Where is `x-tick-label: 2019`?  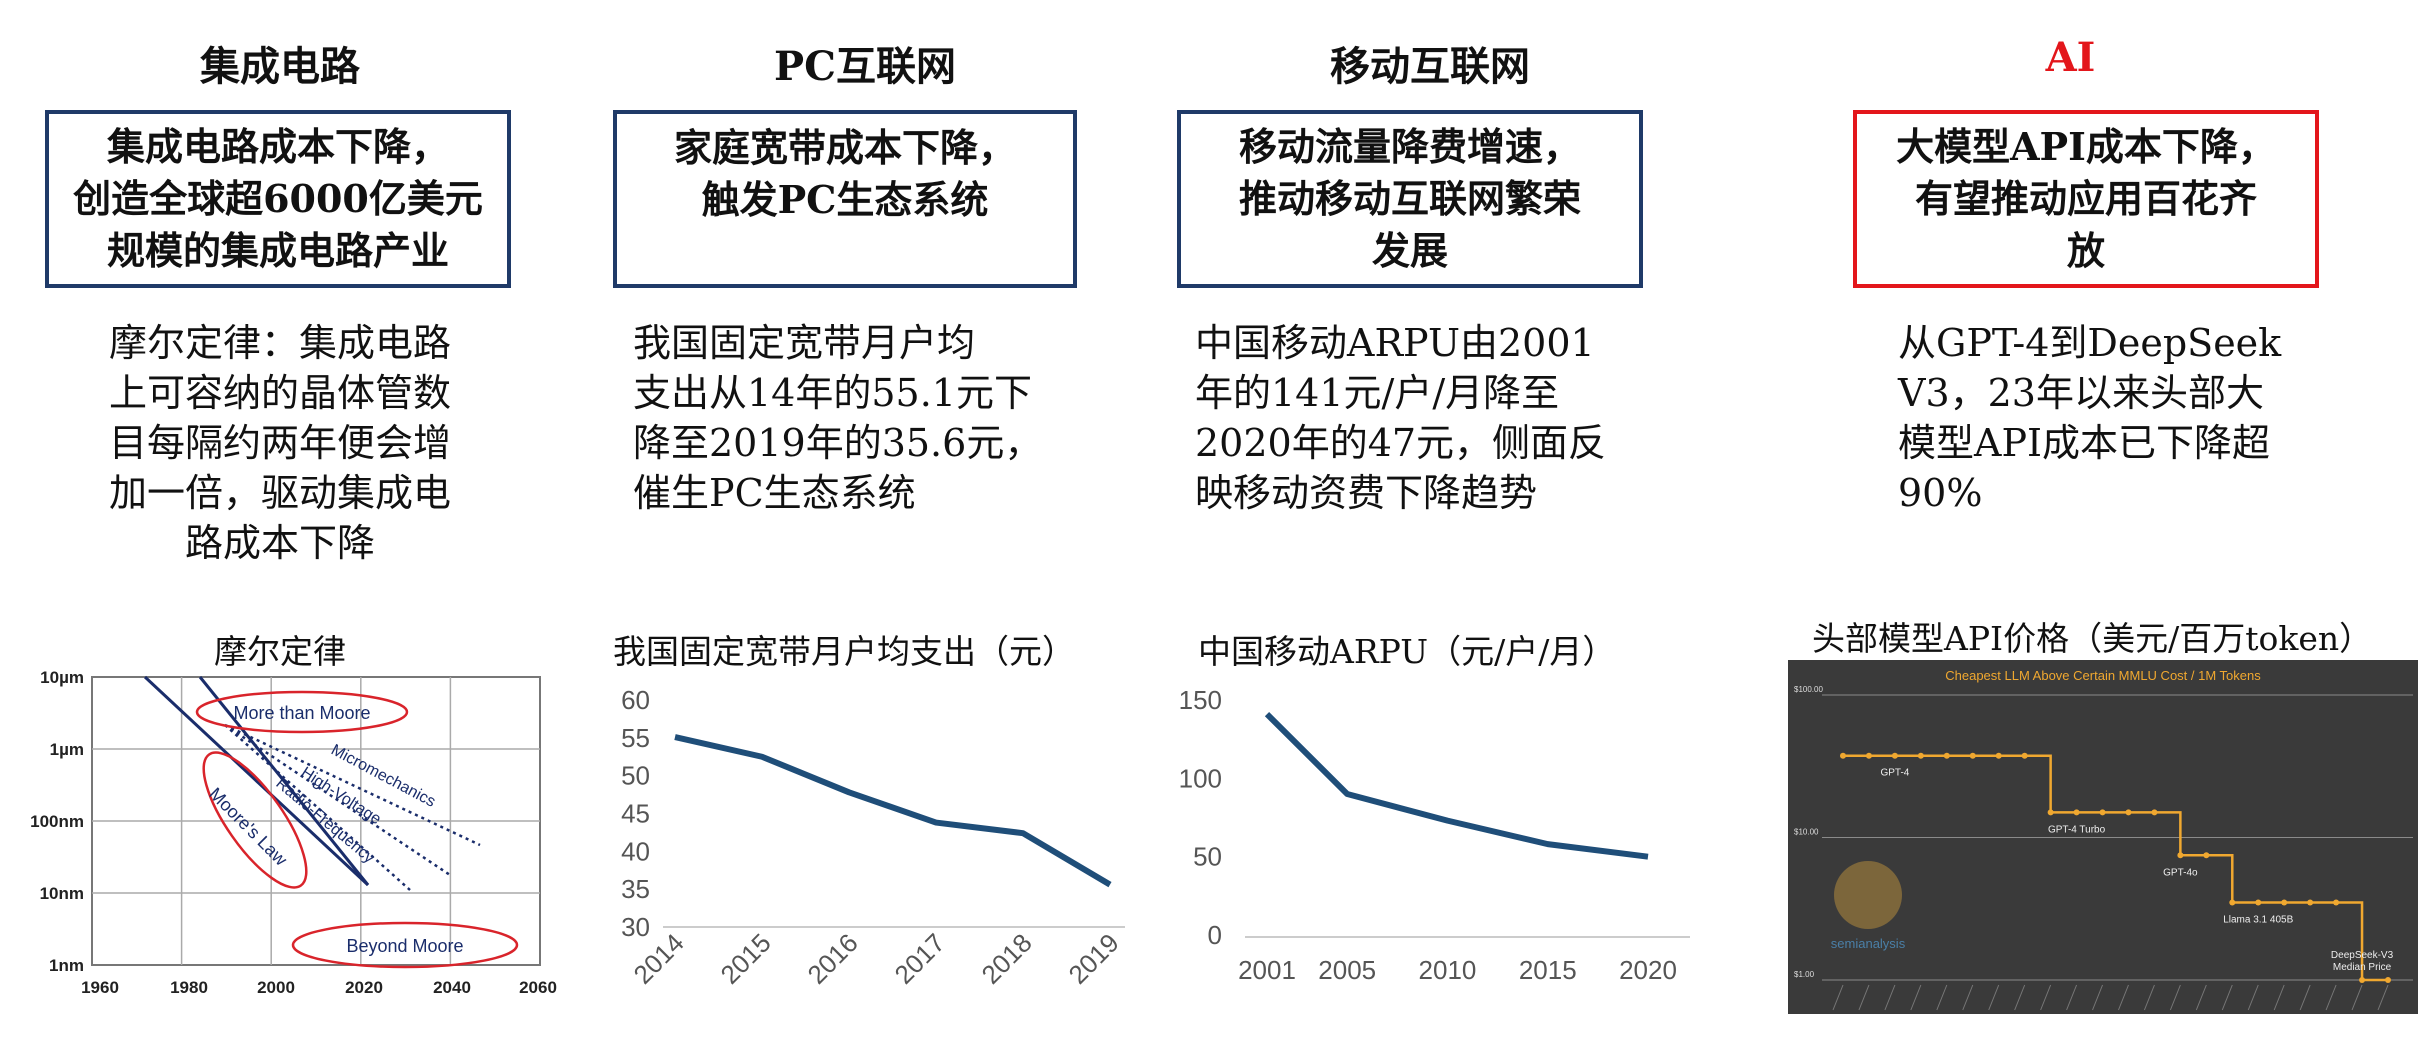
x-tick-label: 2019 is located at coordinates (1094, 959).